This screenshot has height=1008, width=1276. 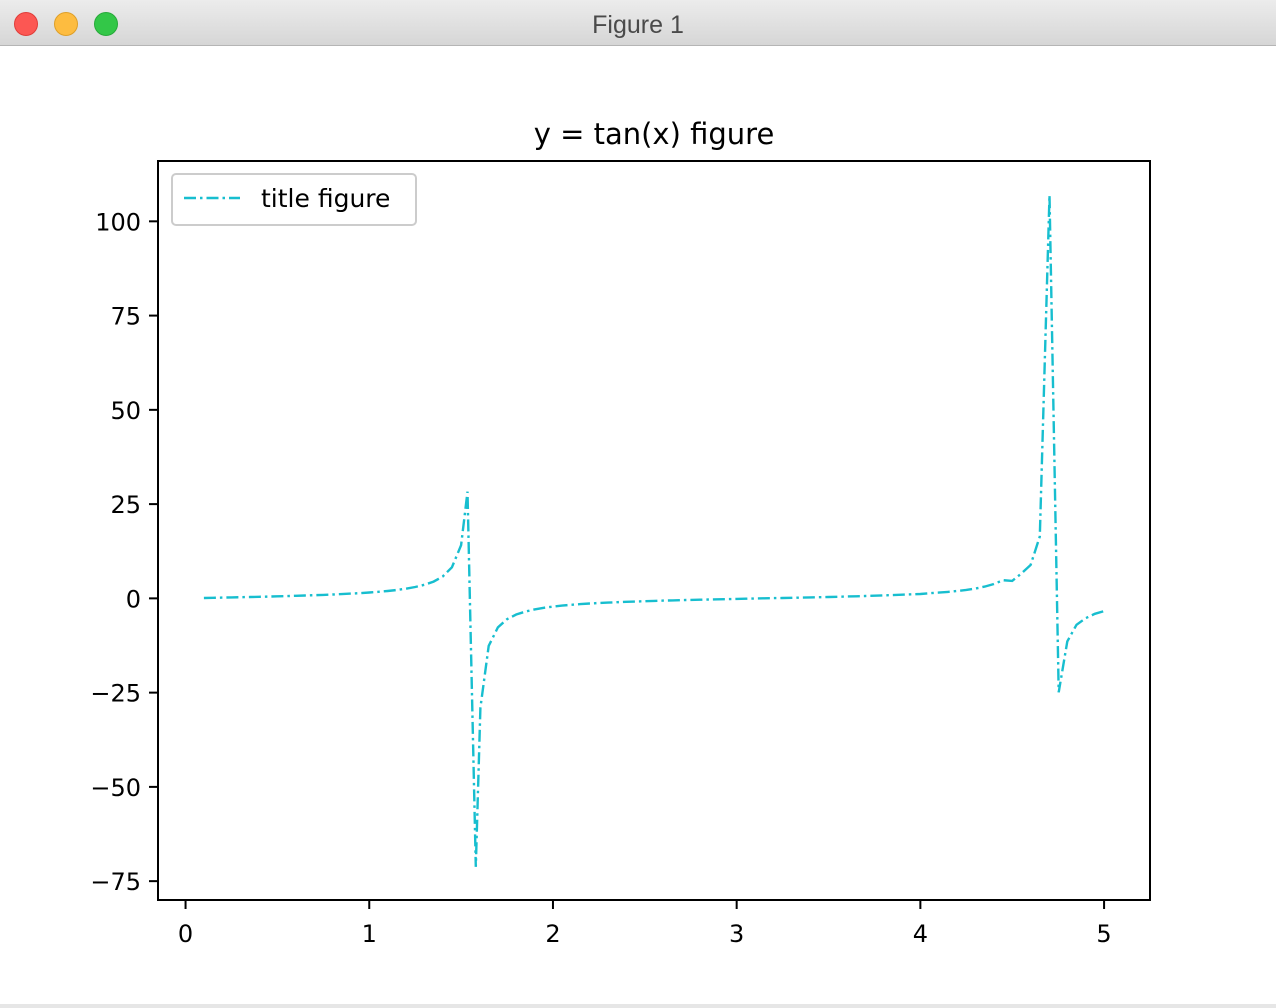 I want to click on legend-label: title figure, so click(x=325, y=198).